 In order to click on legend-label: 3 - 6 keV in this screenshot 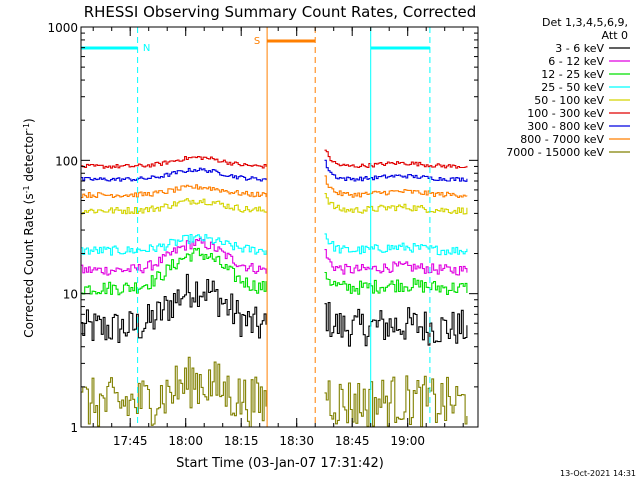, I will do `click(579, 48)`.